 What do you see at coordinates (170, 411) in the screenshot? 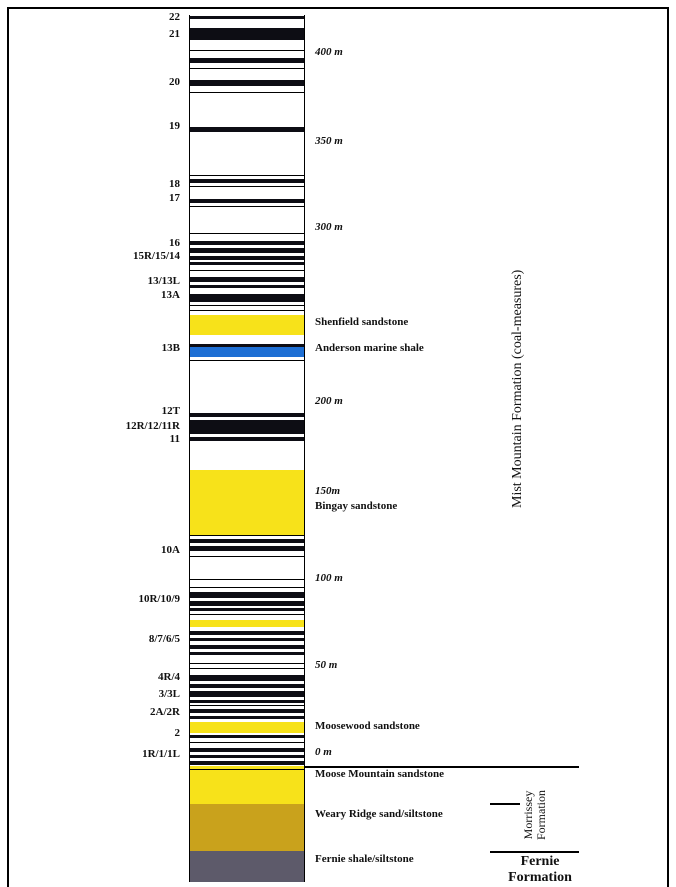
I see `seam-label-12t: 12T` at bounding box center [170, 411].